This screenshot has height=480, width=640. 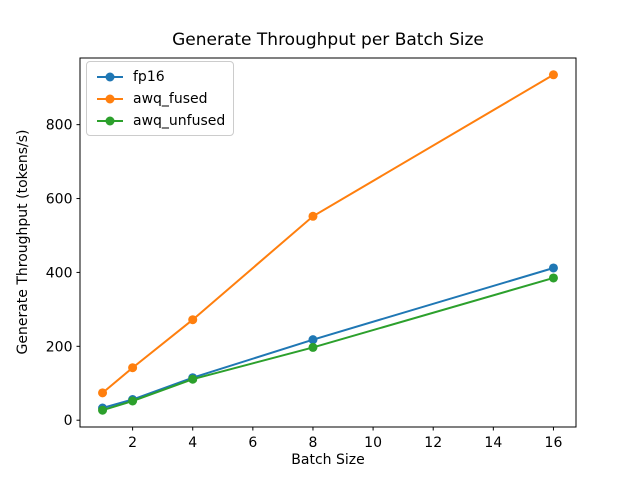 I want to click on chart-title: Generate Throughput per Batch Size, so click(x=328, y=40).